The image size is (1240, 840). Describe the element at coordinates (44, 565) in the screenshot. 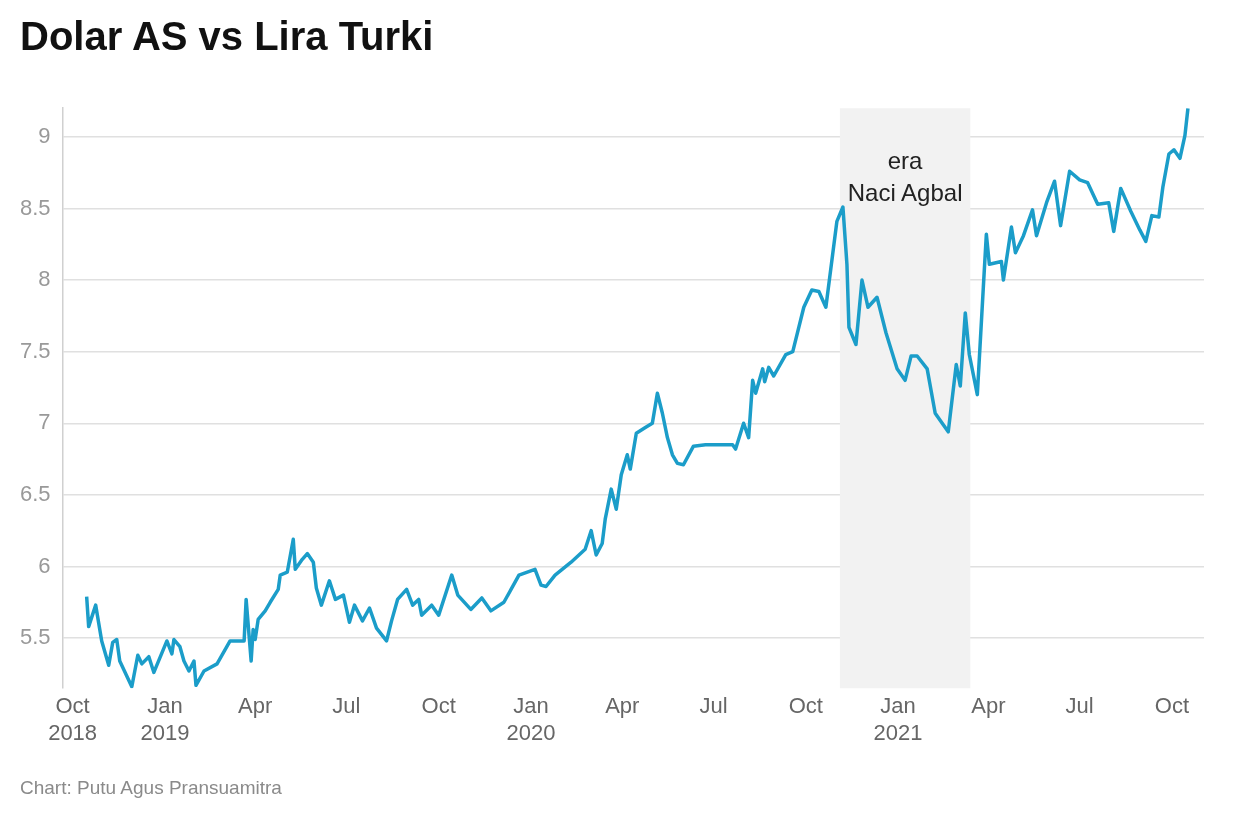

I see `y-tick-label: 6` at that location.